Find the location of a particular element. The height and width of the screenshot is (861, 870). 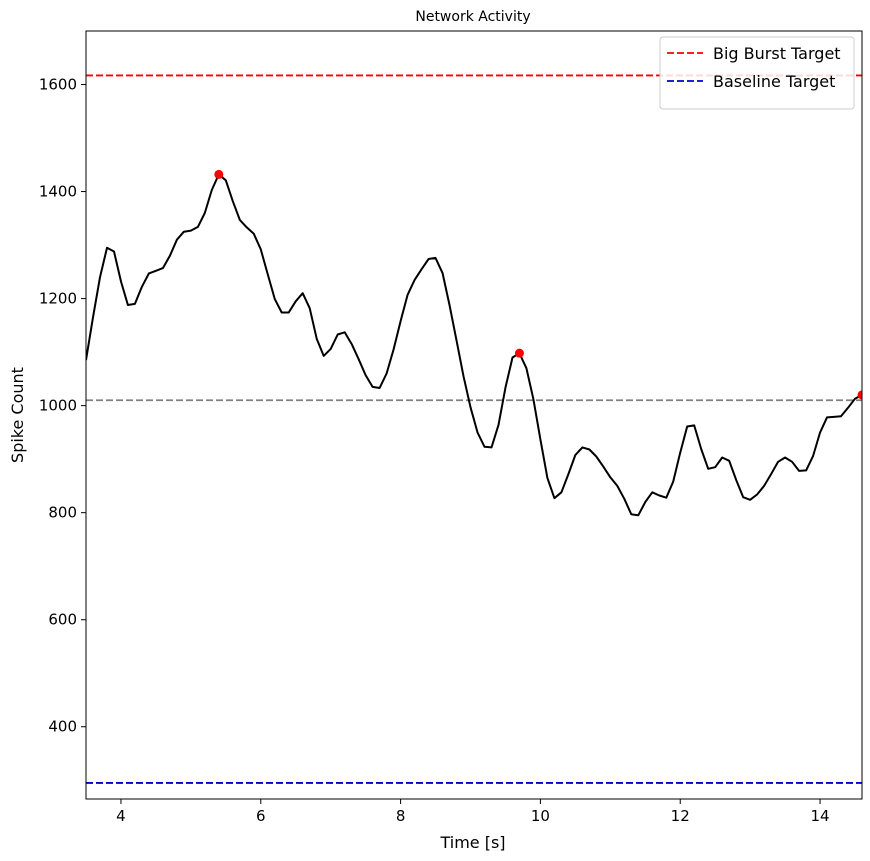

x-tick-label: 14 is located at coordinates (820, 816).